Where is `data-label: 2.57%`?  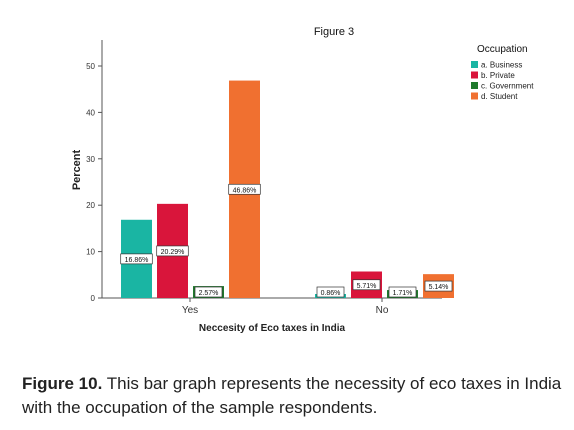
data-label: 2.57% is located at coordinates (209, 293).